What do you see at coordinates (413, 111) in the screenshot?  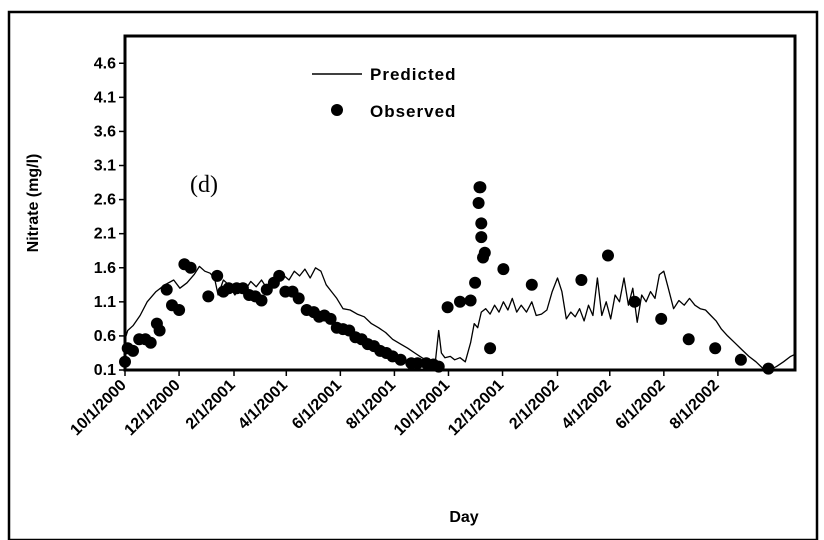 I see `legend-label-observed: Observed` at bounding box center [413, 111].